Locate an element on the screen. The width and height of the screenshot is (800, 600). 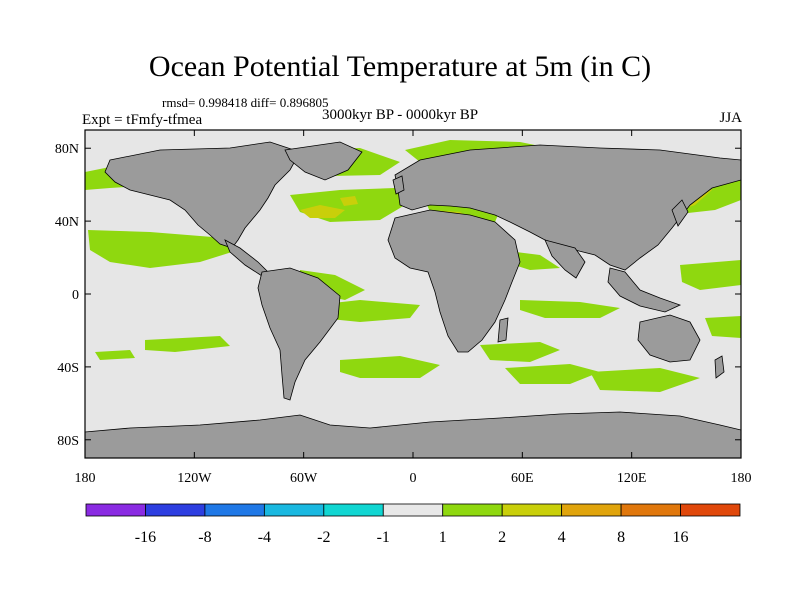
lat-tick-label: 0 is located at coordinates (75, 295).